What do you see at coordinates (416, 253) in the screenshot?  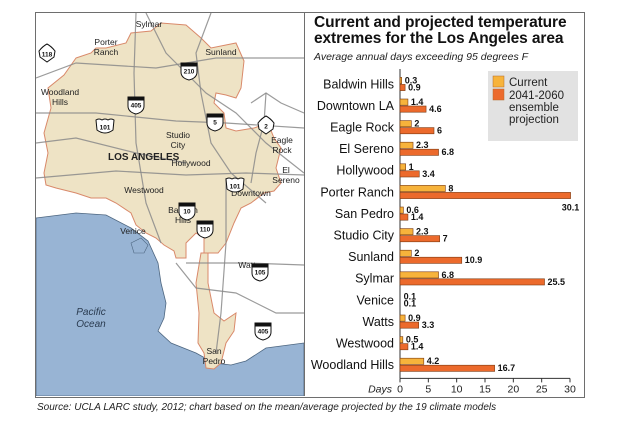 I see `data-label-current: 2` at bounding box center [416, 253].